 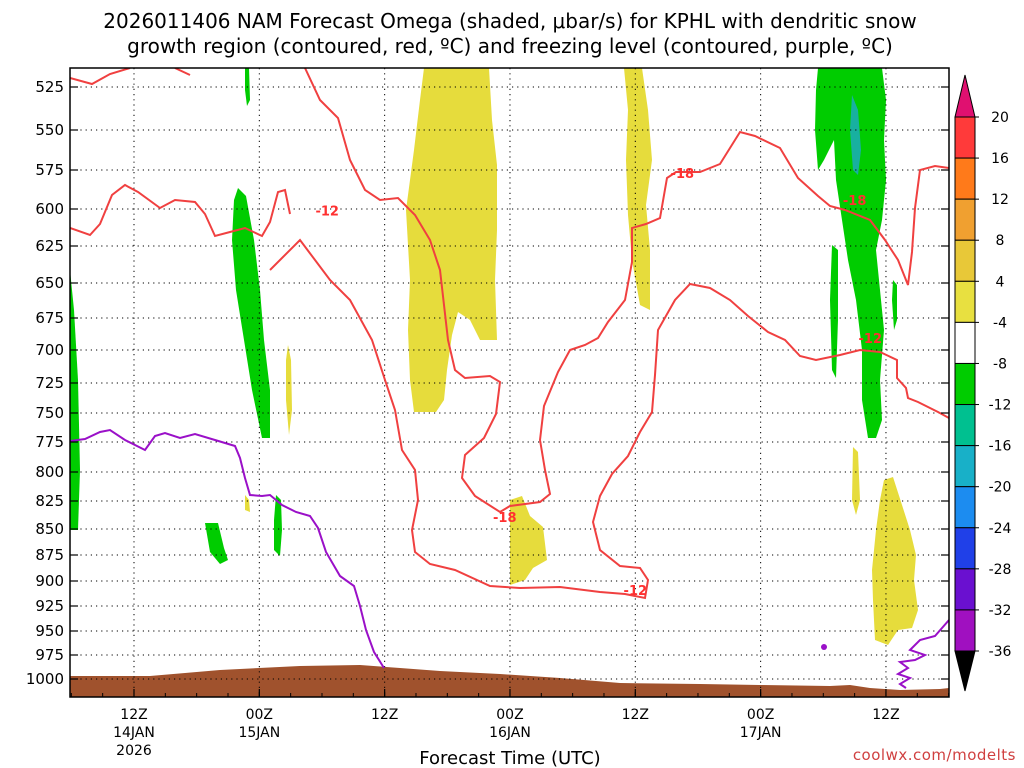 What do you see at coordinates (1000, 652) in the screenshot?
I see `colorbar-label: -36` at bounding box center [1000, 652].